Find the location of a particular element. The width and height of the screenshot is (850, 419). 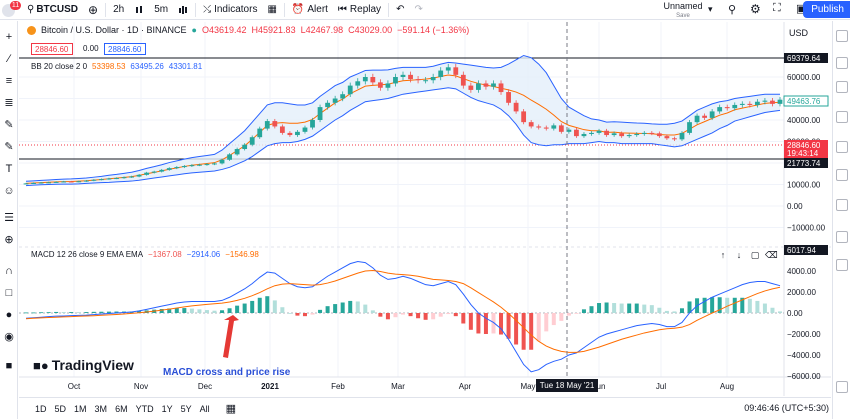

timeframe-5d: 5D is located at coordinates (60, 408).